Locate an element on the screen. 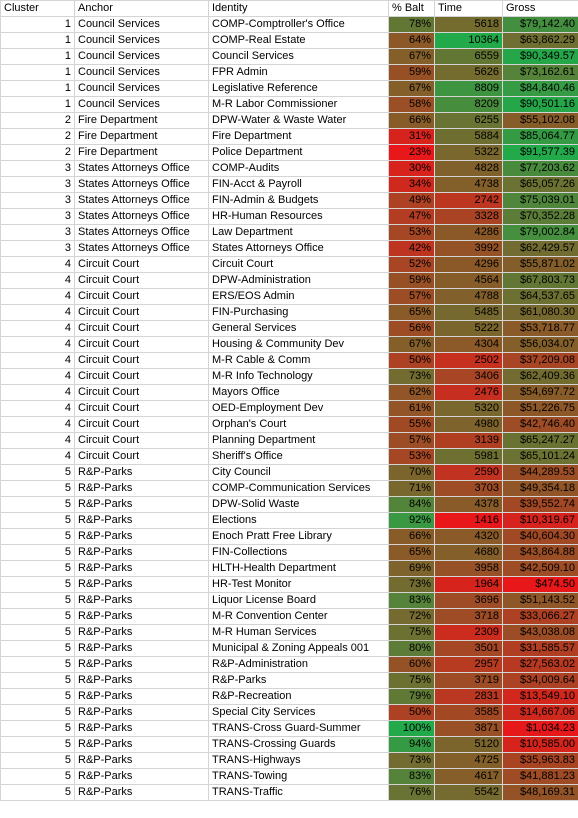 The image size is (578, 818). cell-time: 4617 is located at coordinates (468, 776).